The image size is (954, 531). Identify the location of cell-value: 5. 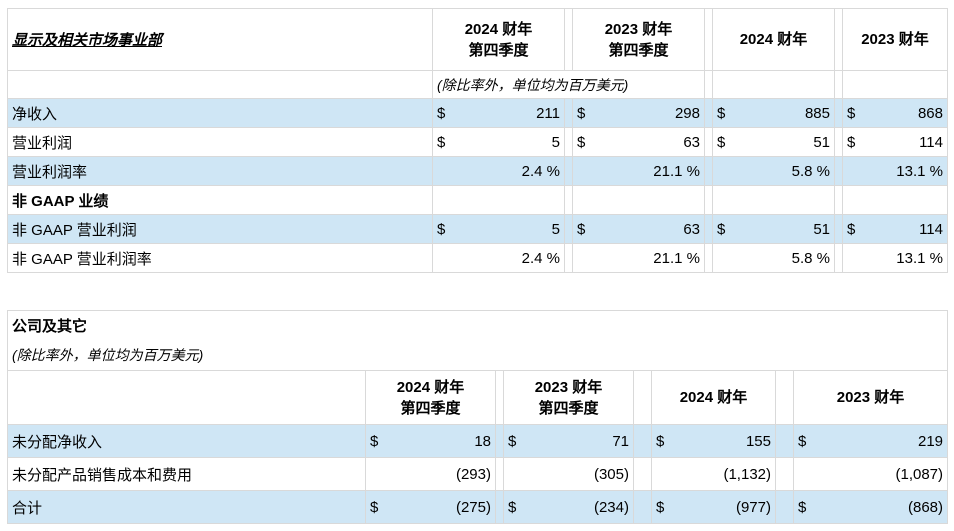
(555, 229).